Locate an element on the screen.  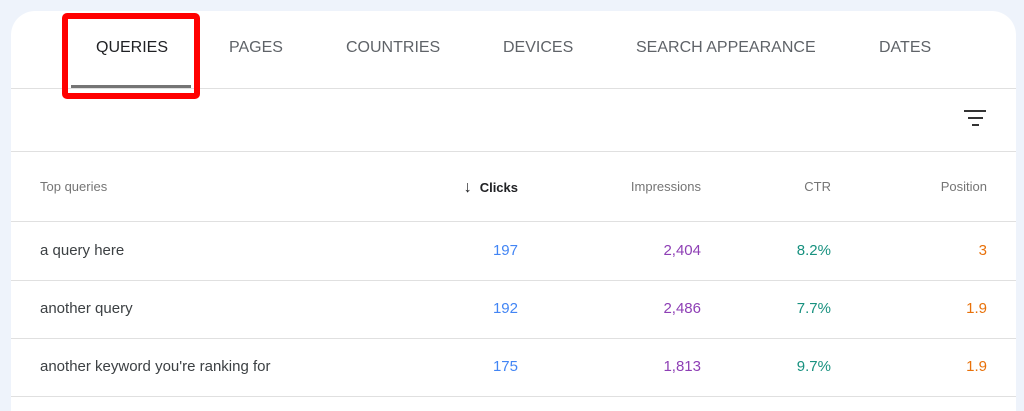
tab-dates: DATES is located at coordinates (905, 47).